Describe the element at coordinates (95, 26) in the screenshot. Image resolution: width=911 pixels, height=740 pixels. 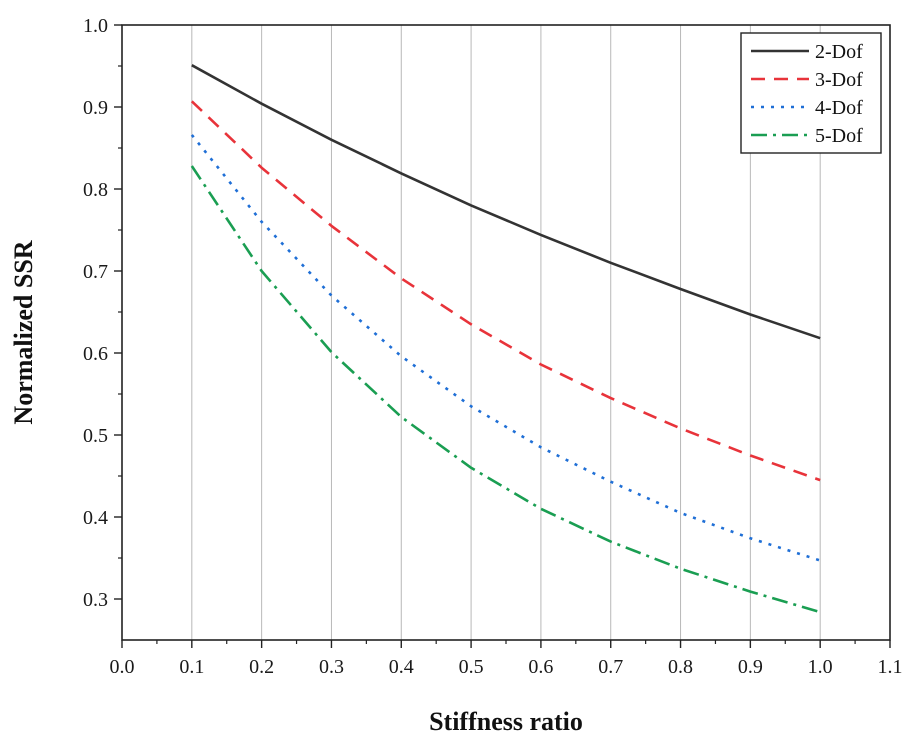
I see `y-tick-label: 1.0` at that location.